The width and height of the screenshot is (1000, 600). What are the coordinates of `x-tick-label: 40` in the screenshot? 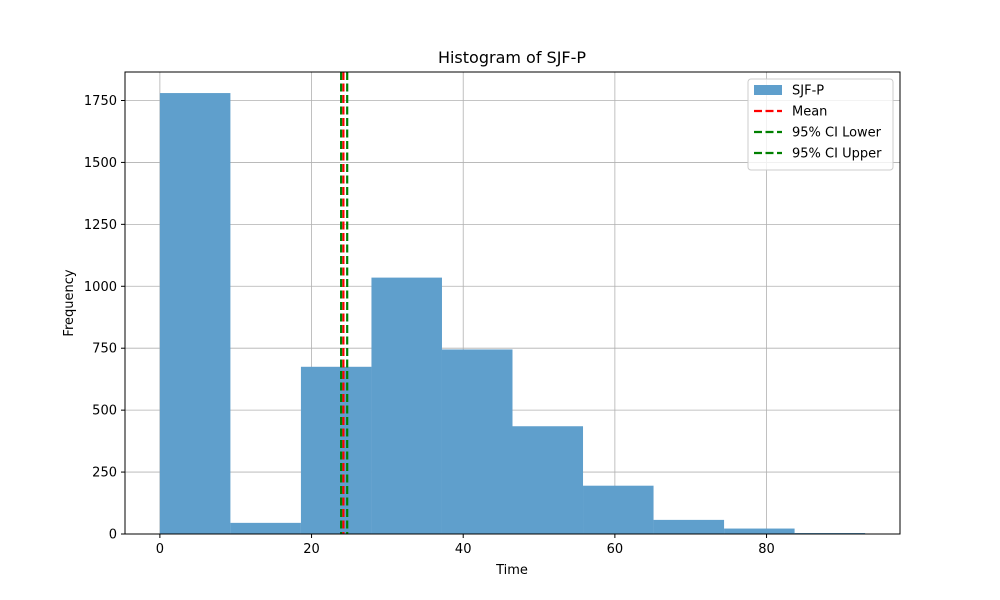 It's located at (463, 549).